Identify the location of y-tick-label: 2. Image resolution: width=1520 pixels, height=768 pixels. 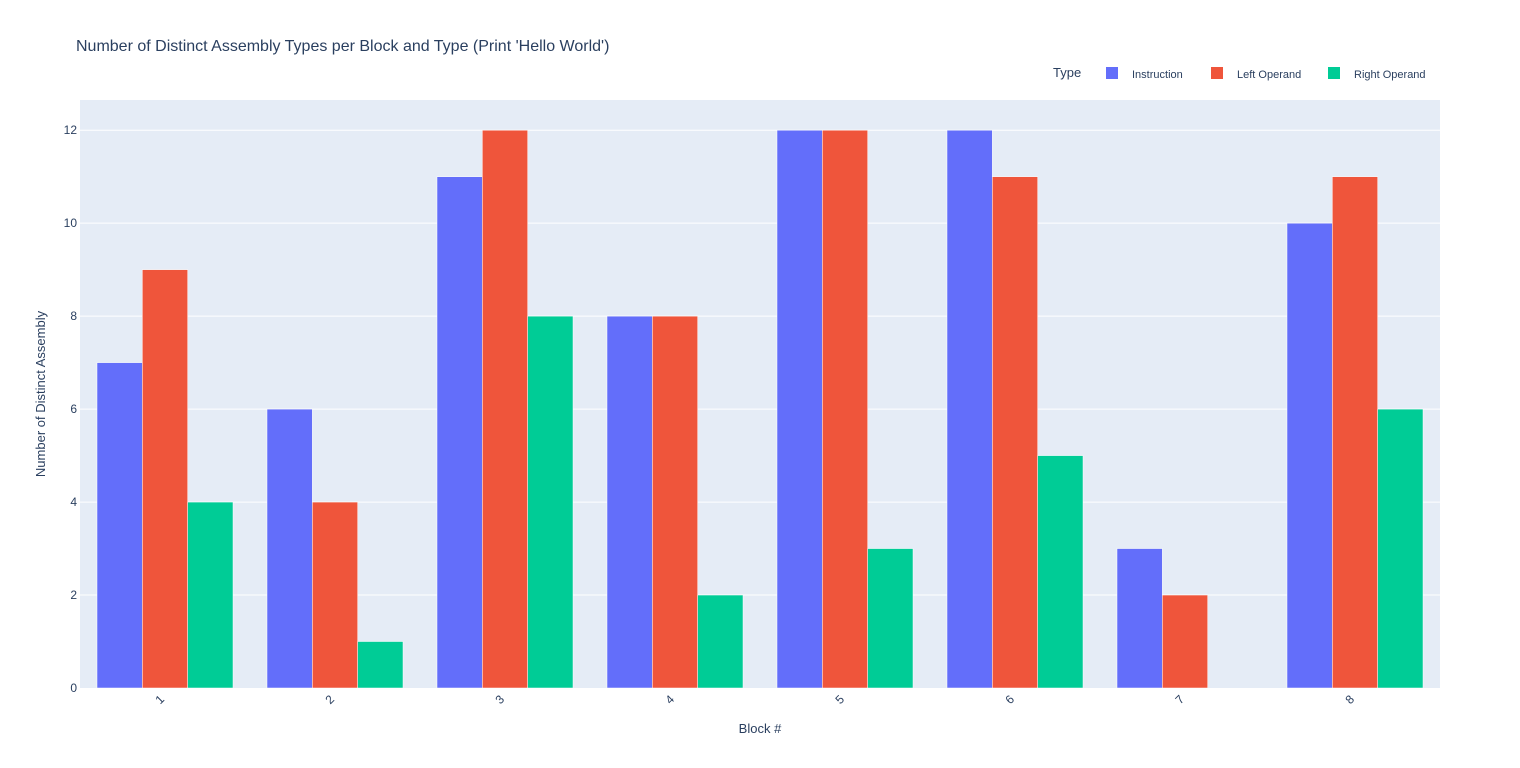
(73, 595).